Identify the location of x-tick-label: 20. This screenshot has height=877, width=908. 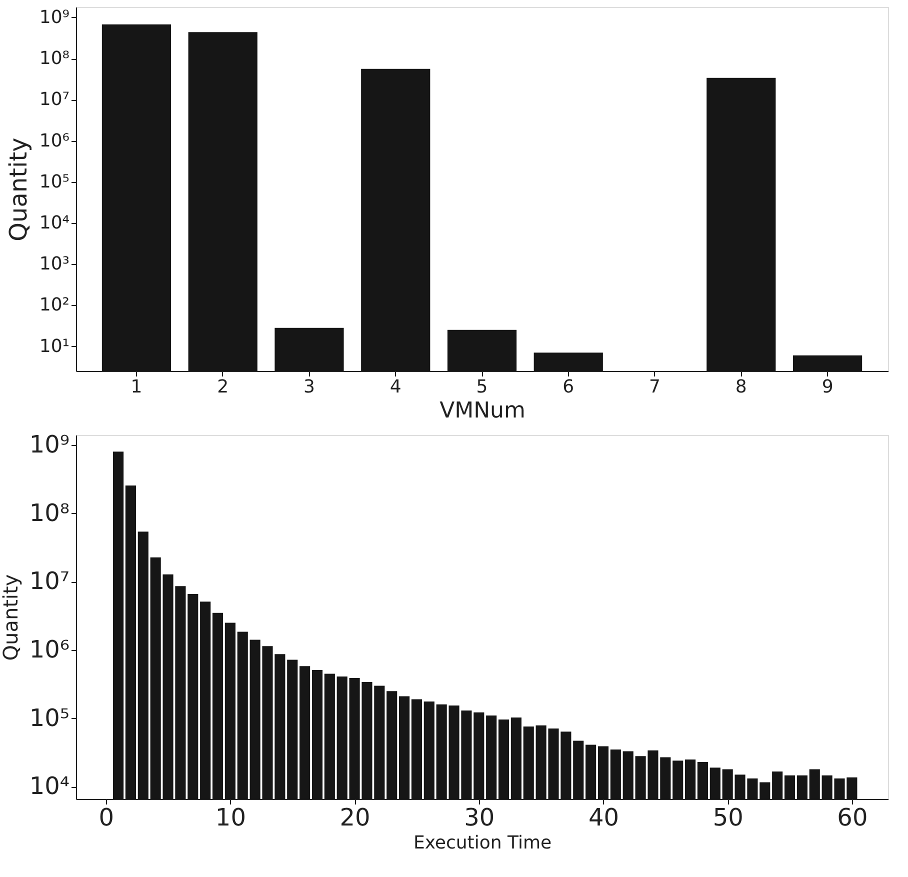
(355, 818).